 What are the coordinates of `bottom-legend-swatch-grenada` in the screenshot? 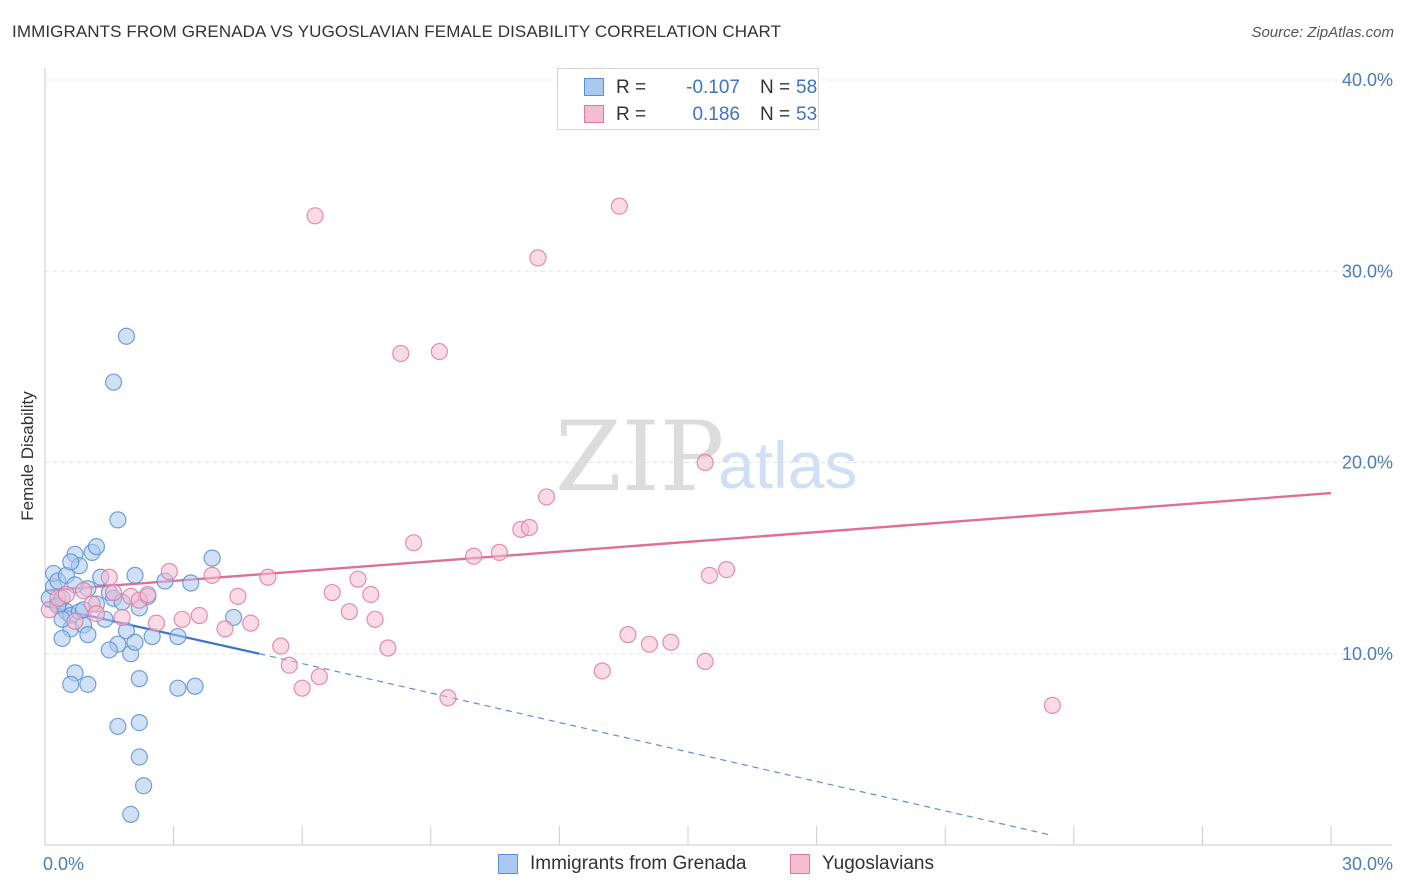 It's located at (508, 864).